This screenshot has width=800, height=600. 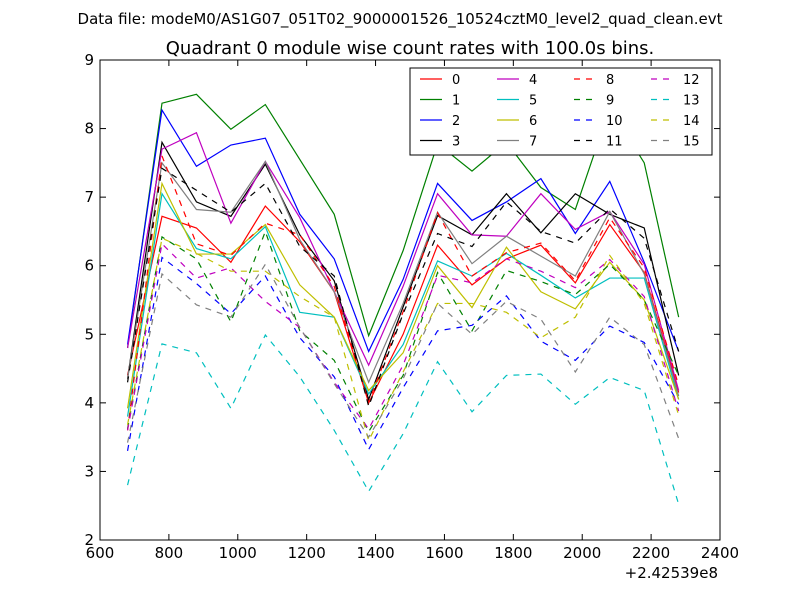 I want to click on x-tick-label: 1400, so click(x=375, y=553).